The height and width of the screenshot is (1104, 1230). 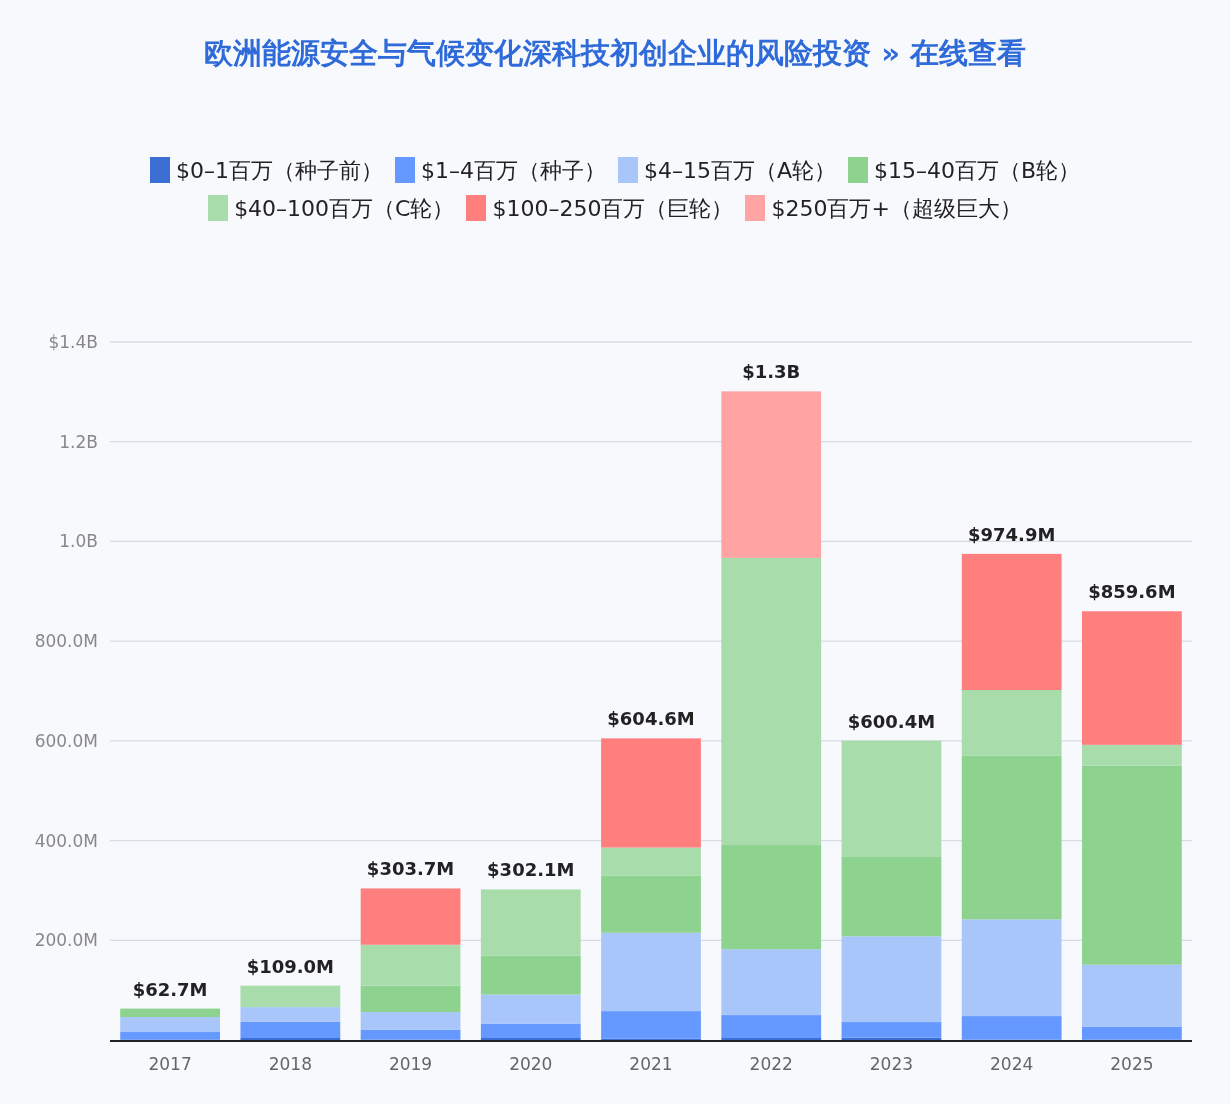 I want to click on total-label: $974.9M, so click(x=1011, y=534).